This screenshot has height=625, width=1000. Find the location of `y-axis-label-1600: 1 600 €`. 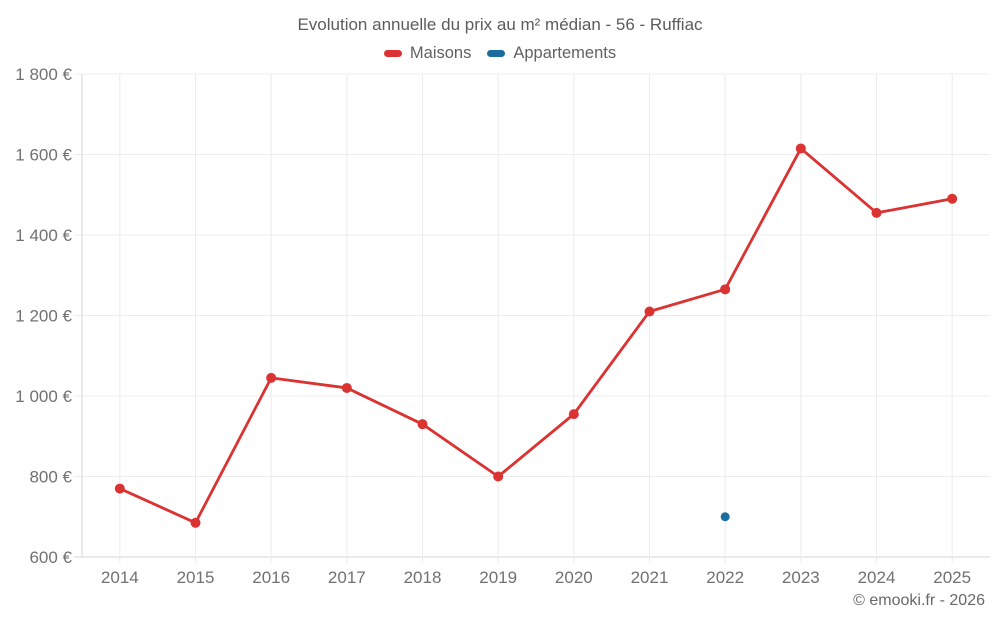

y-axis-label-1600: 1 600 € is located at coordinates (43, 155).